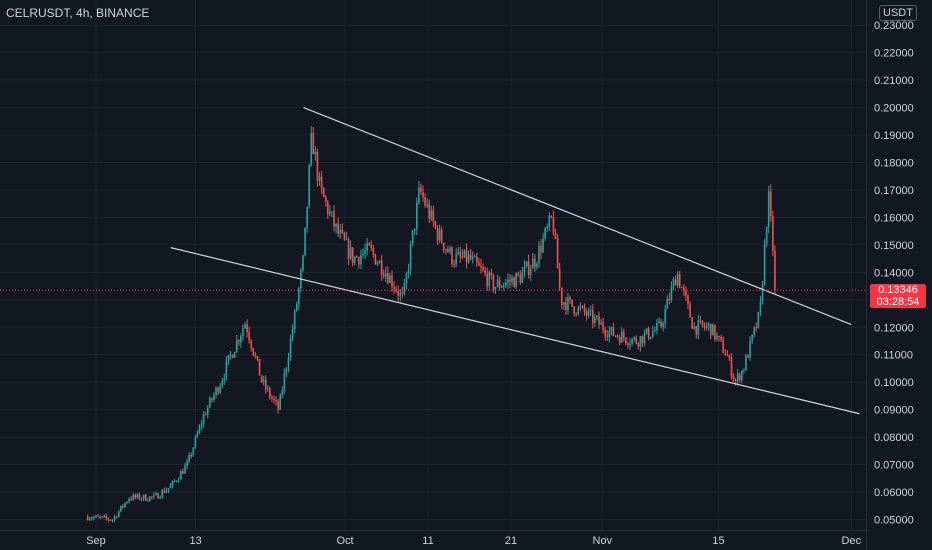  What do you see at coordinates (96, 541) in the screenshot?
I see `x-tick-label: Sep` at bounding box center [96, 541].